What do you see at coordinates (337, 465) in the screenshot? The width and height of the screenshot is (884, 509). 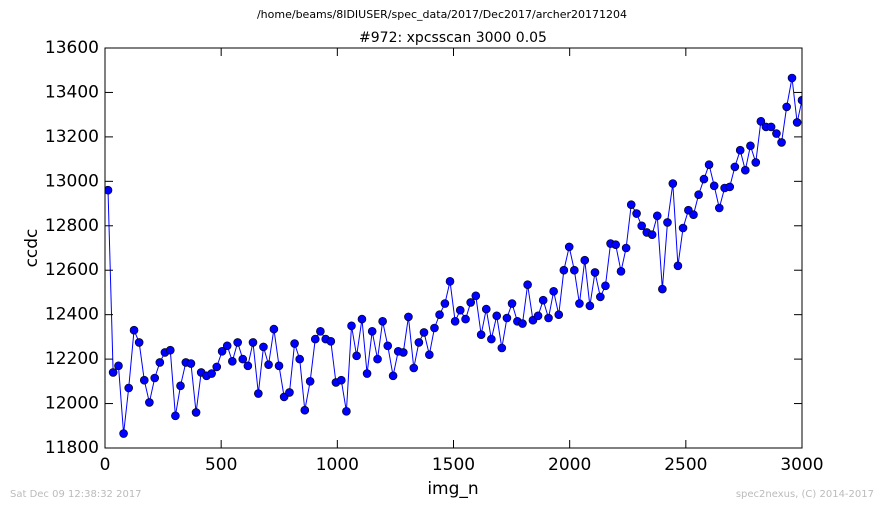 I see `x-tick-label: 1000` at bounding box center [337, 465].